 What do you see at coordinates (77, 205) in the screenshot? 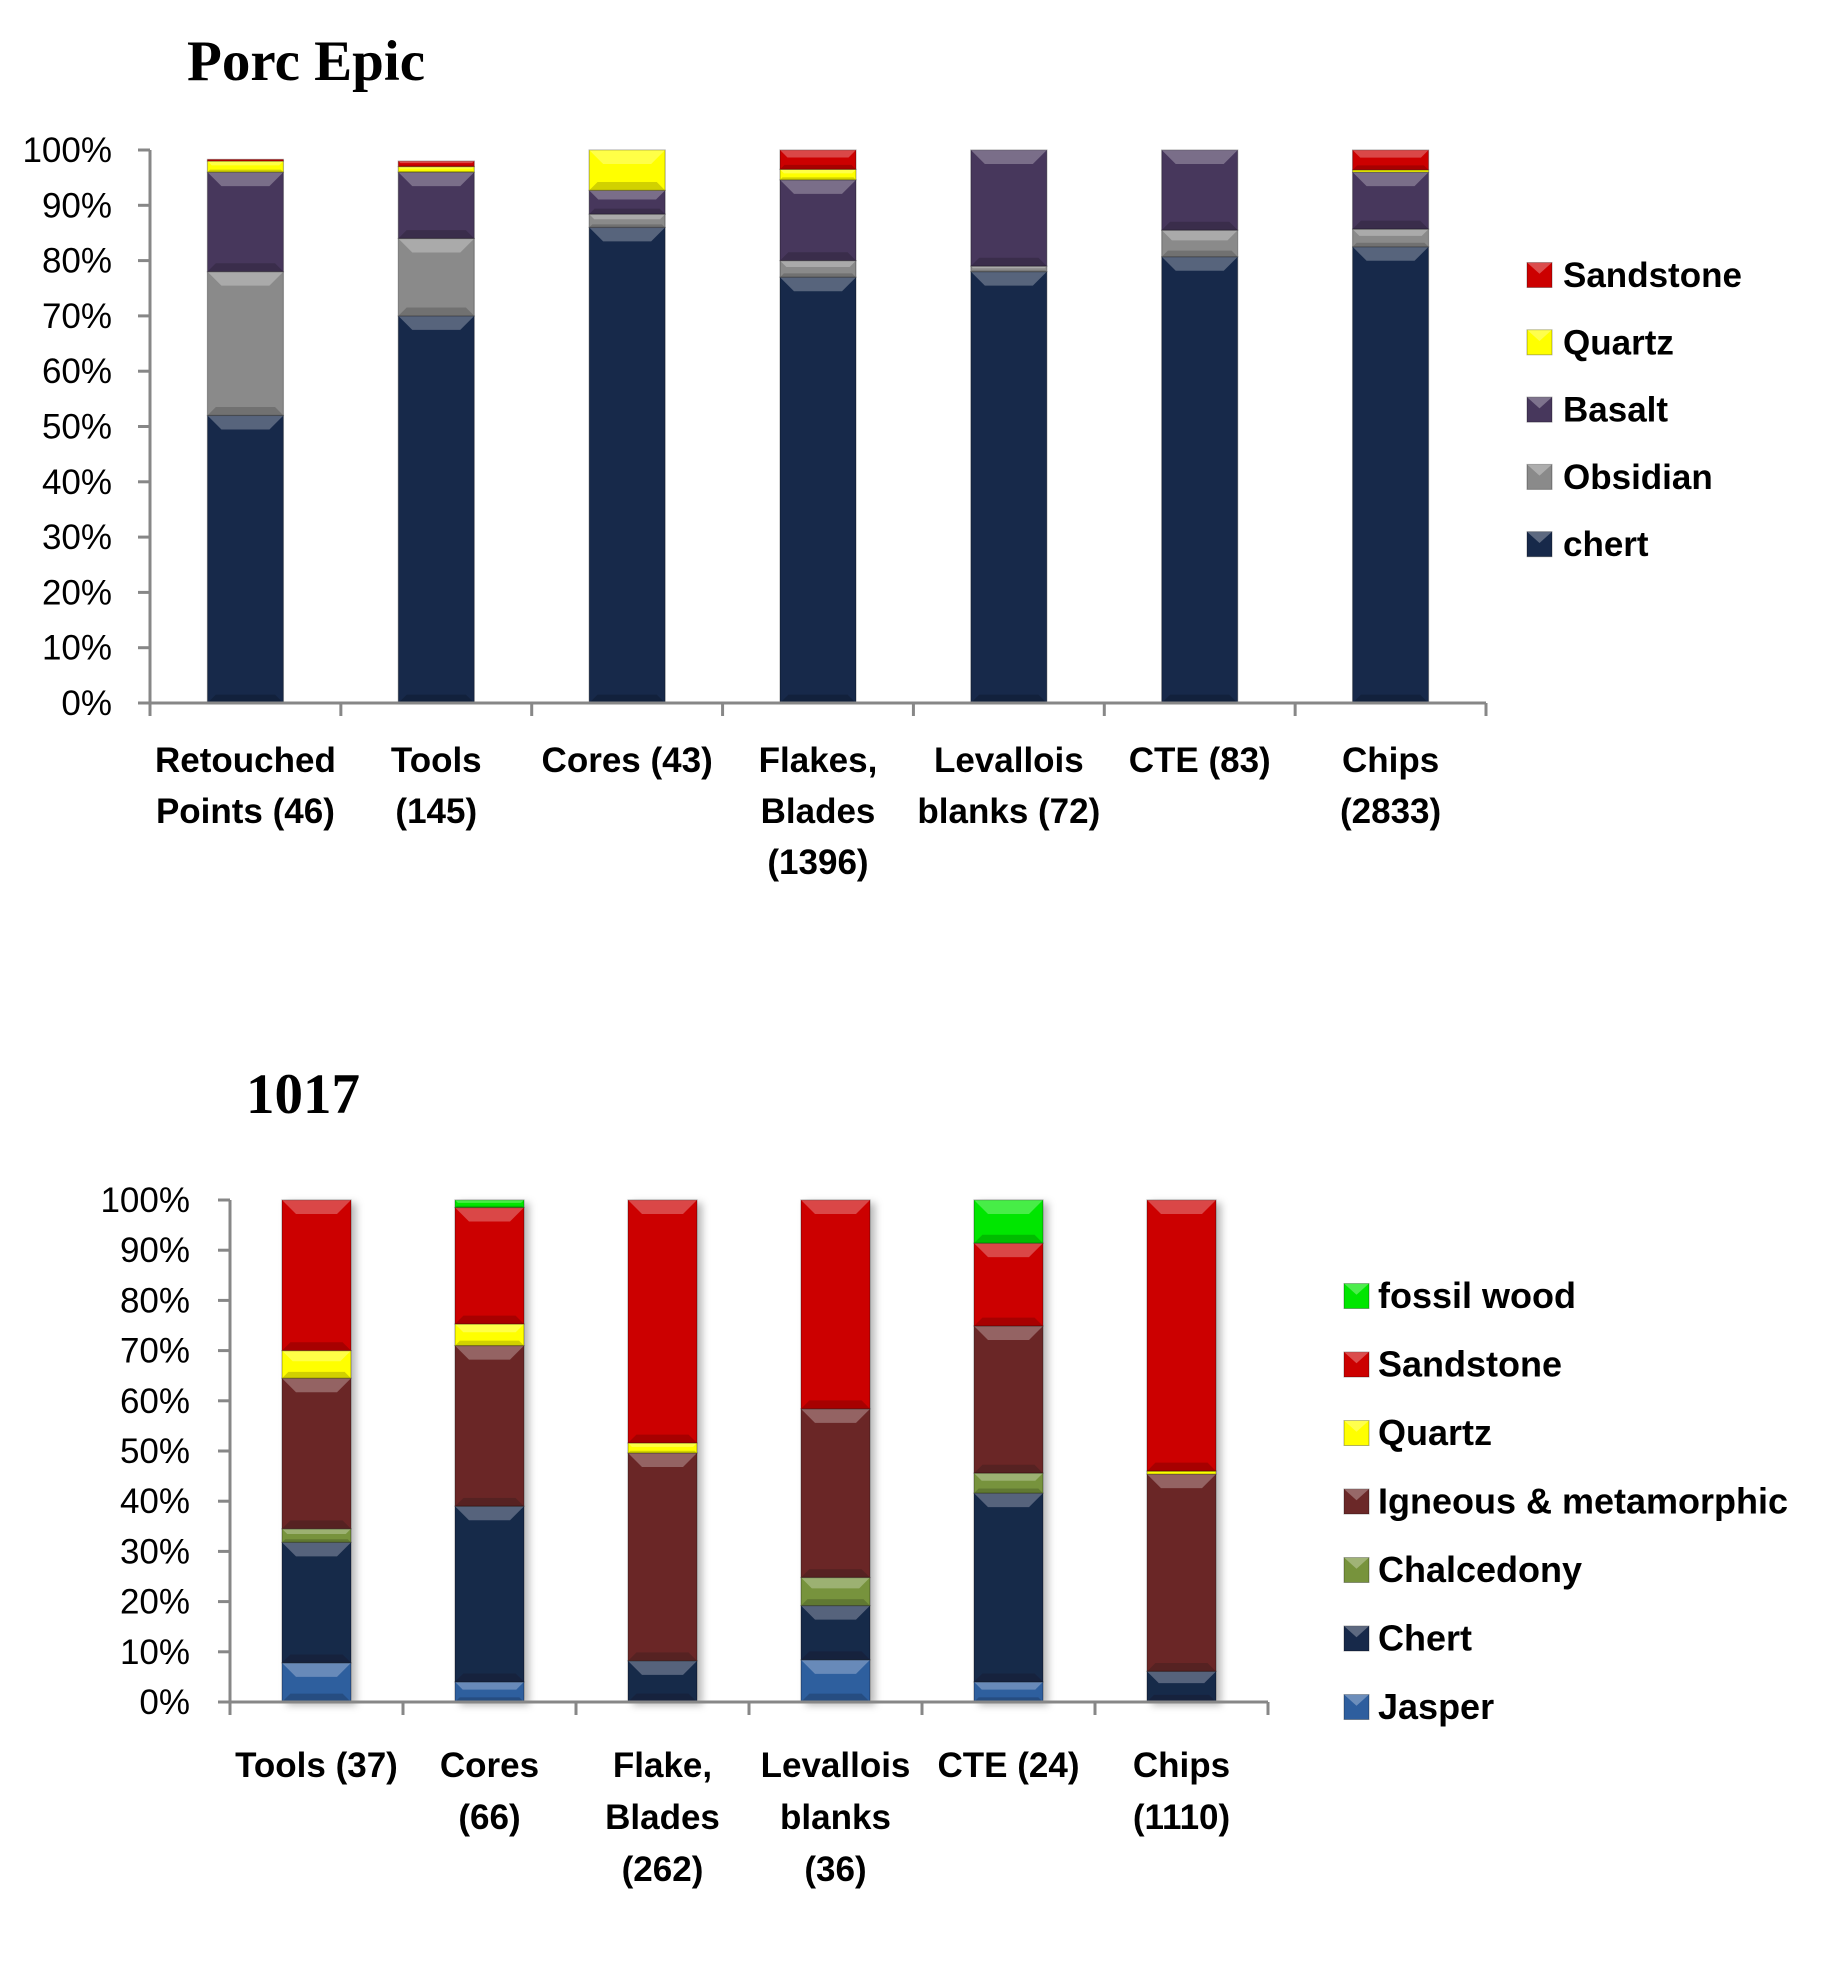
I see `y-tick-label: 90%` at bounding box center [77, 205].